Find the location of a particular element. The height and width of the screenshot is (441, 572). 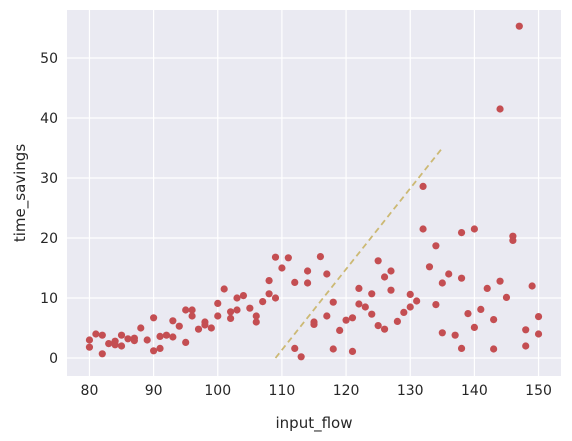

x-tick-label: 90 is located at coordinates (154, 391).